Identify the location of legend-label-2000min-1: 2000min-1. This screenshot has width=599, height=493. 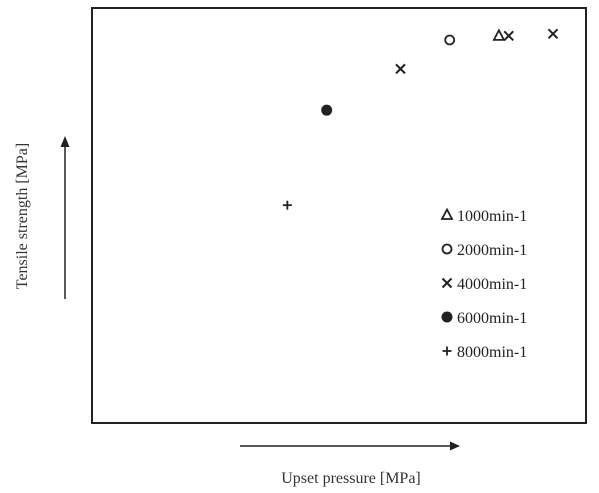
(492, 250).